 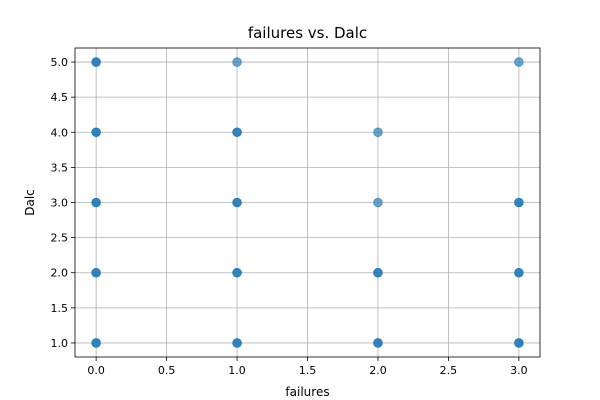 What do you see at coordinates (60, 132) in the screenshot?
I see `y-tick-label: 4.0` at bounding box center [60, 132].